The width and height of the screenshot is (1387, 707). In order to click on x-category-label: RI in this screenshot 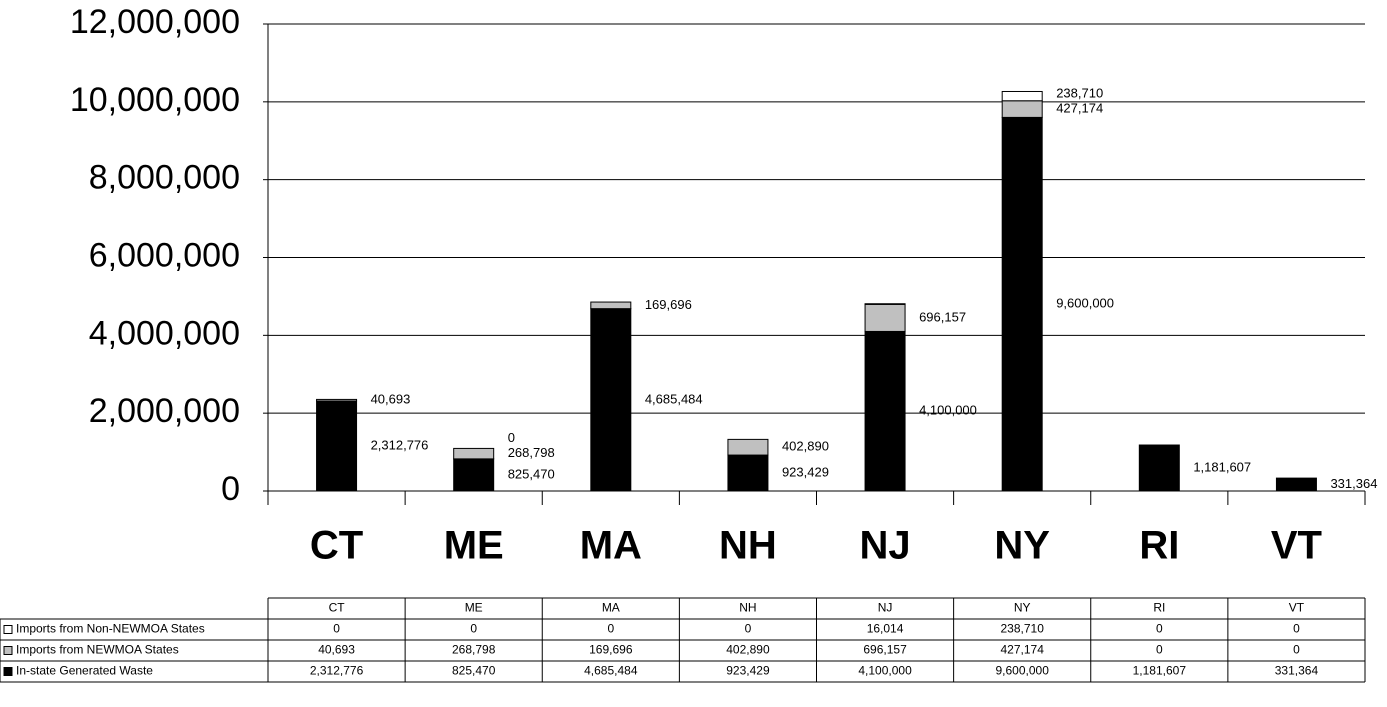, I will do `click(1159, 546)`.